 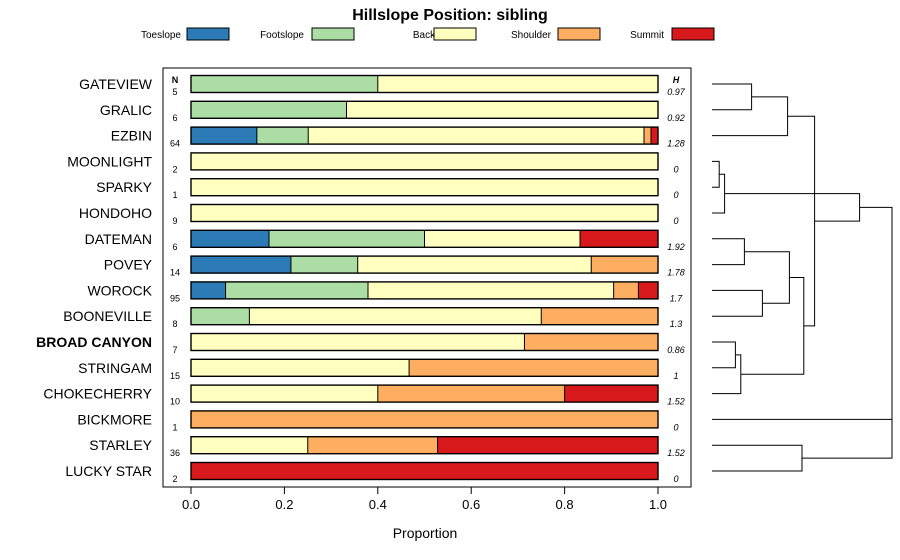 I want to click on row-chokecherry: CHOKECHERRY 10 1.52, so click(x=364, y=395).